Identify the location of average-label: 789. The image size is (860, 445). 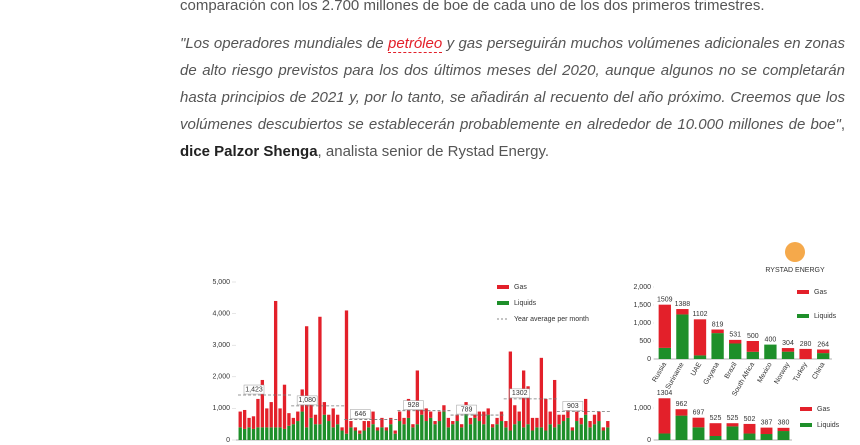
(467, 409).